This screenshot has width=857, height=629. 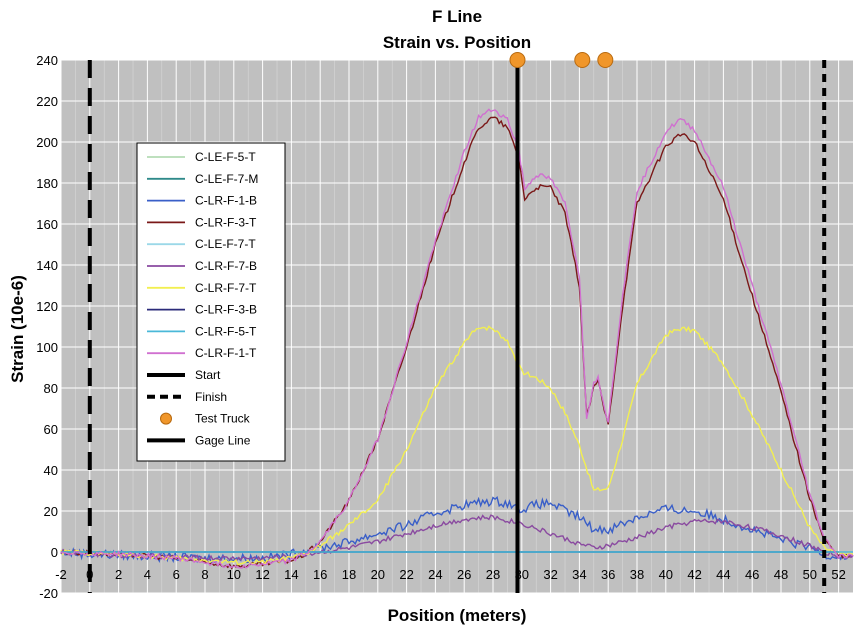 What do you see at coordinates (234, 574) in the screenshot?
I see `x-tick-label: 10` at bounding box center [234, 574].